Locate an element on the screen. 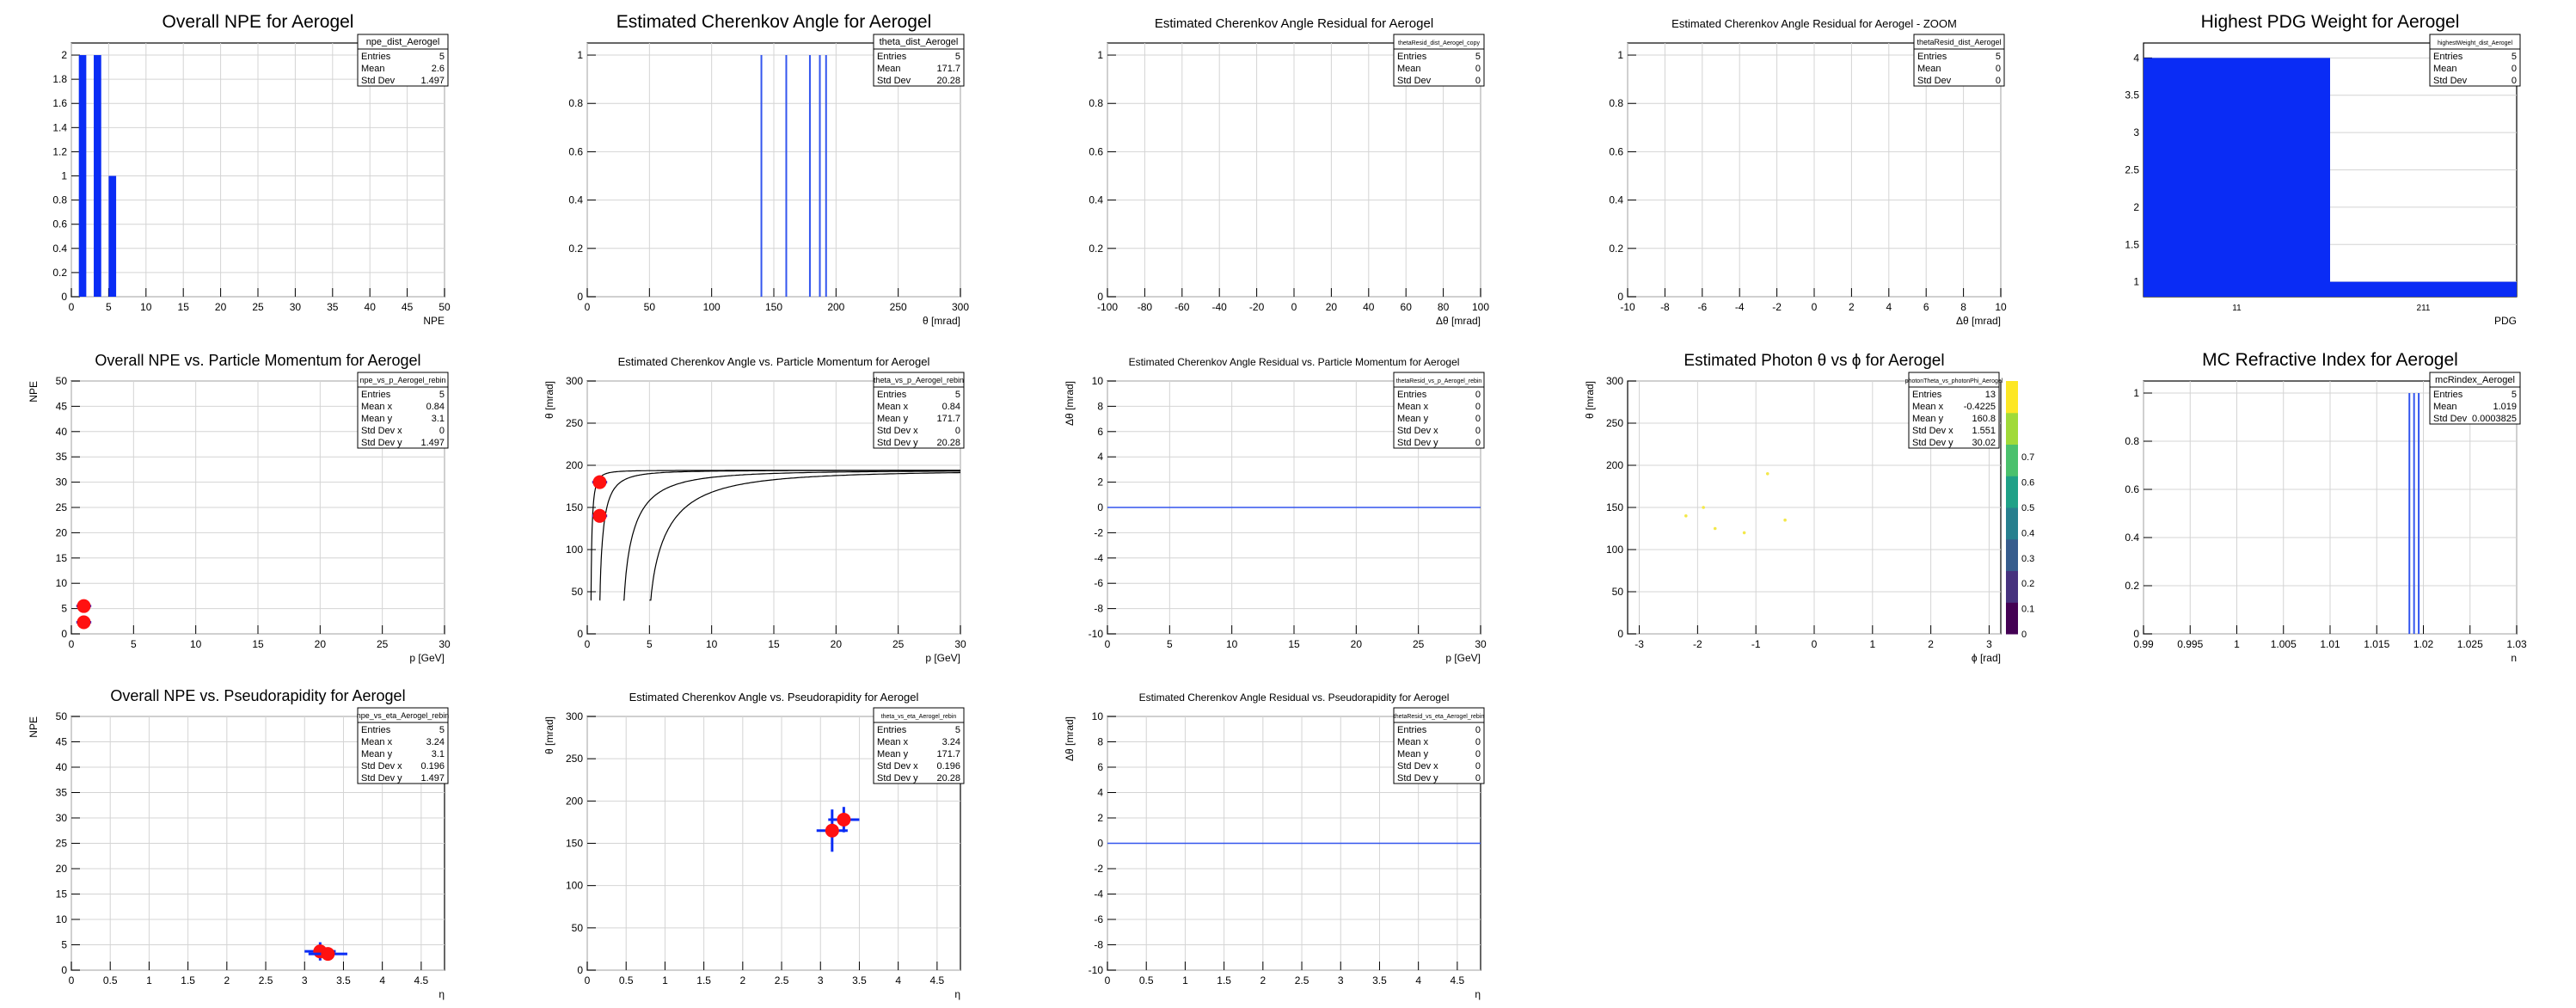 The image size is (2576, 1008). x-tick-label: 3 is located at coordinates (821, 980).